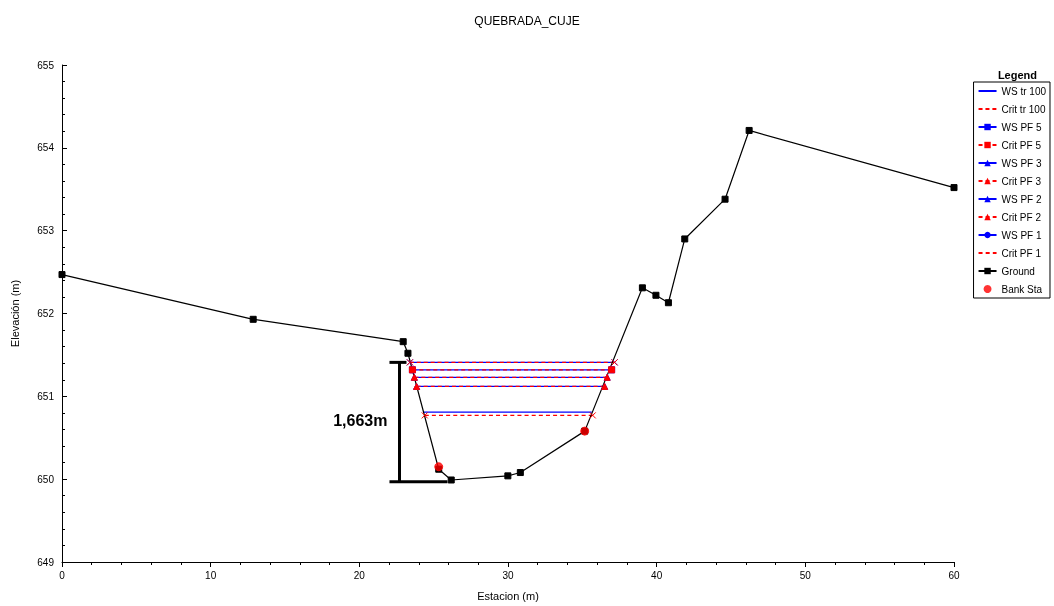 This screenshot has width=1054, height=606. Describe the element at coordinates (1021, 145) in the screenshot. I see `legend-label: Crit PF 5` at that location.